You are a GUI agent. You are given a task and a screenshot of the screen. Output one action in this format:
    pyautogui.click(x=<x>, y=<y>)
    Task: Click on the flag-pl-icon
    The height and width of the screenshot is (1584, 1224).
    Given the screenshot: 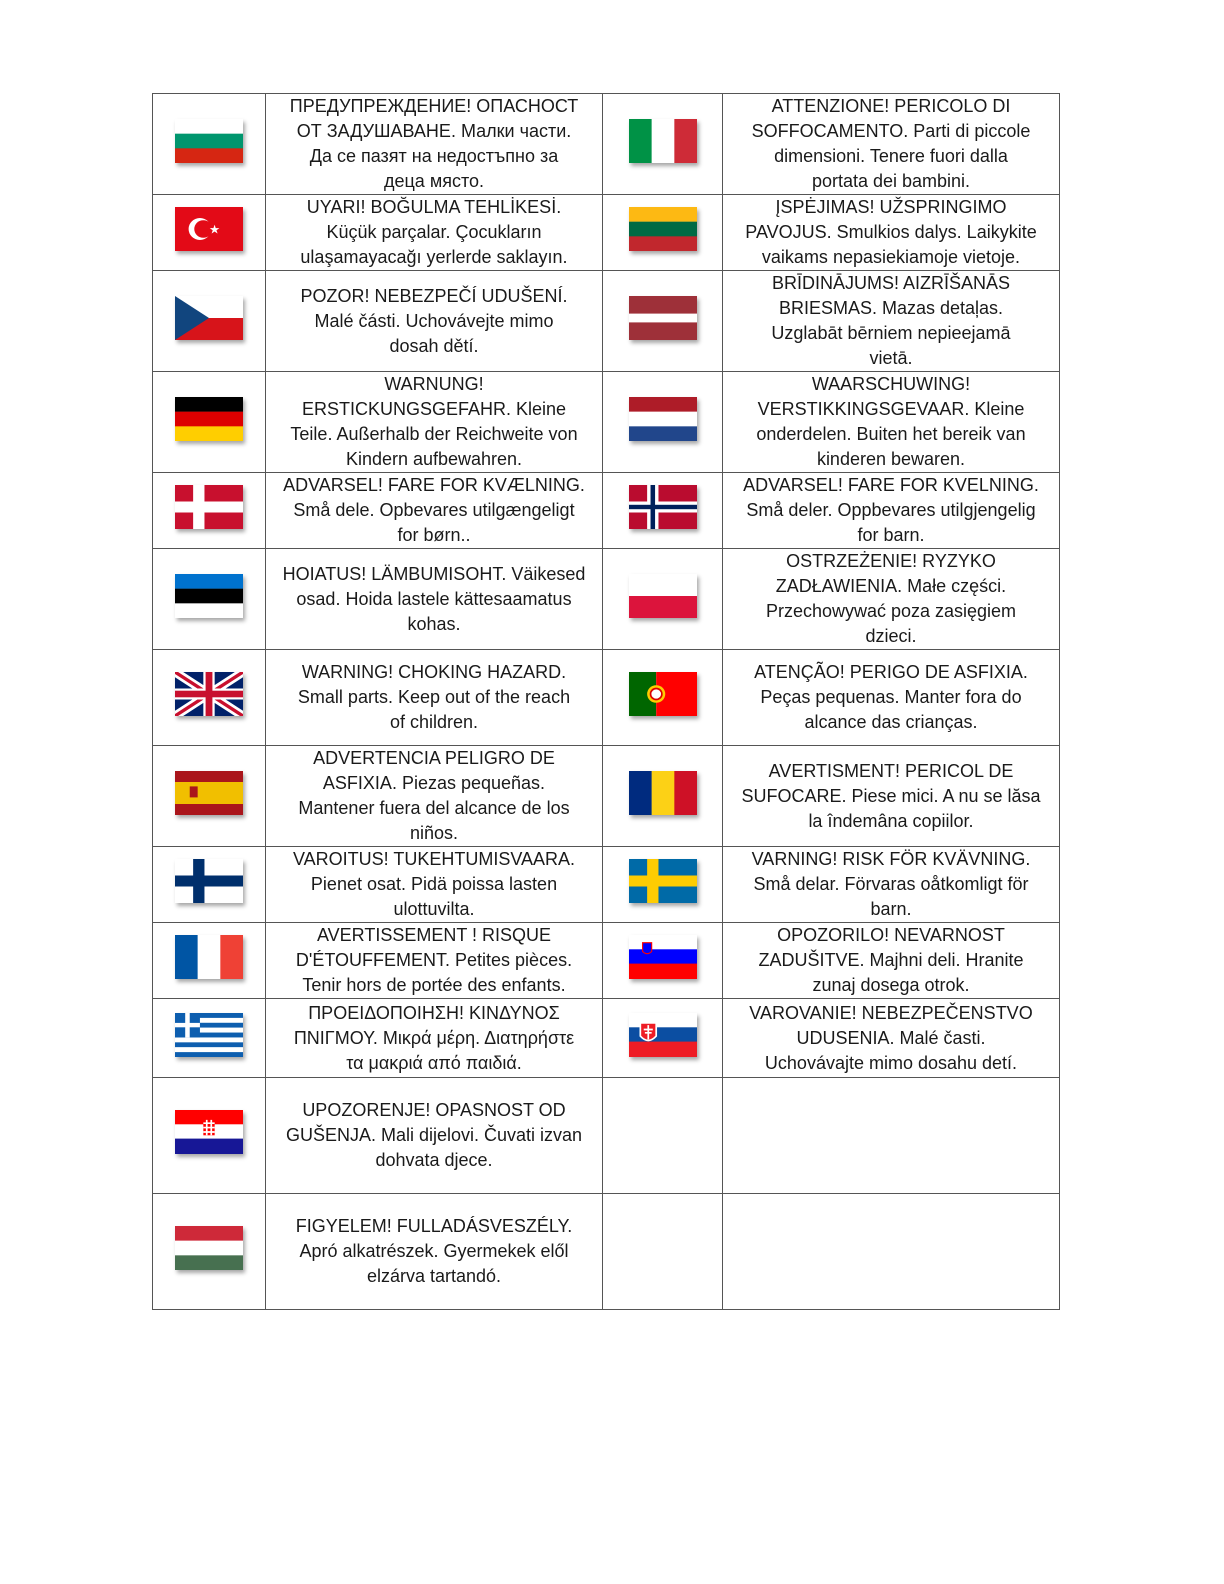 What is the action you would take?
    pyautogui.click(x=662, y=595)
    